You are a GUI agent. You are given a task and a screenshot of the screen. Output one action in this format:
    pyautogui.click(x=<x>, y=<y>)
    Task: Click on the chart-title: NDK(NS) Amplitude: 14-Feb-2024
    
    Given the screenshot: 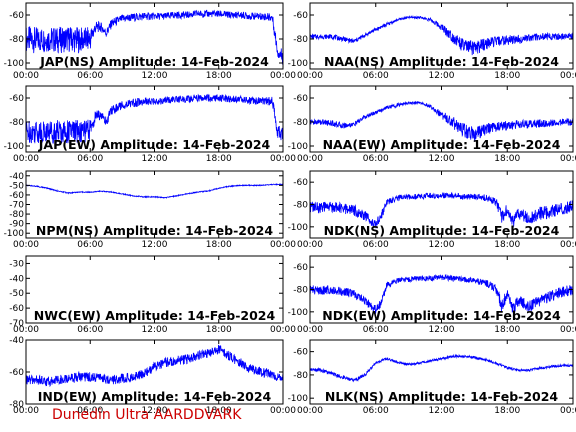 What is the action you would take?
    pyautogui.click(x=442, y=230)
    